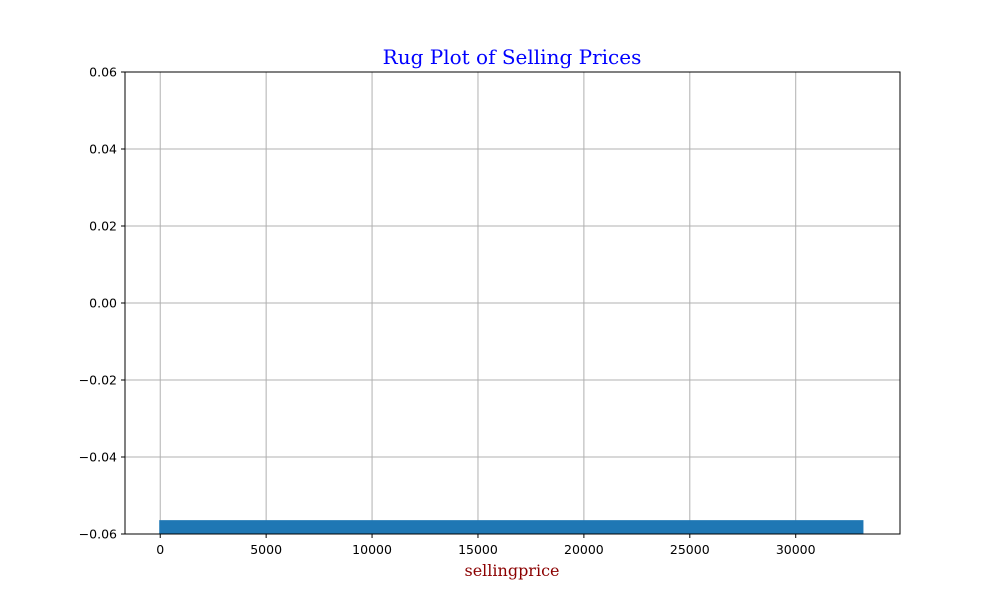  What do you see at coordinates (266, 549) in the screenshot?
I see `x-tick-label: 5000` at bounding box center [266, 549].